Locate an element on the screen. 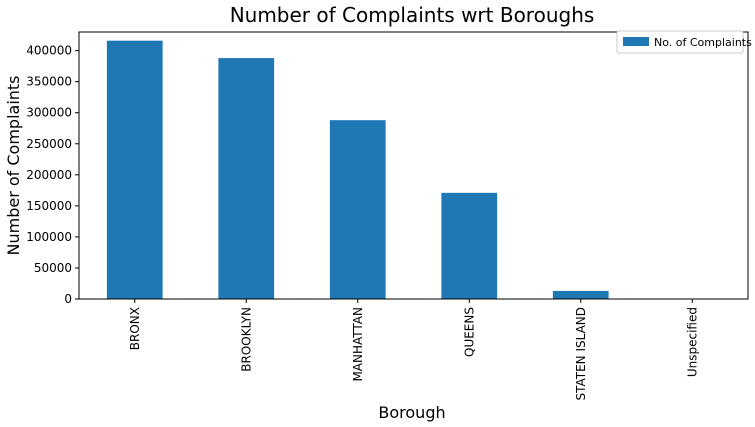 This screenshot has height=427, width=755. y-tick-label: 400000 is located at coordinates (49, 51).